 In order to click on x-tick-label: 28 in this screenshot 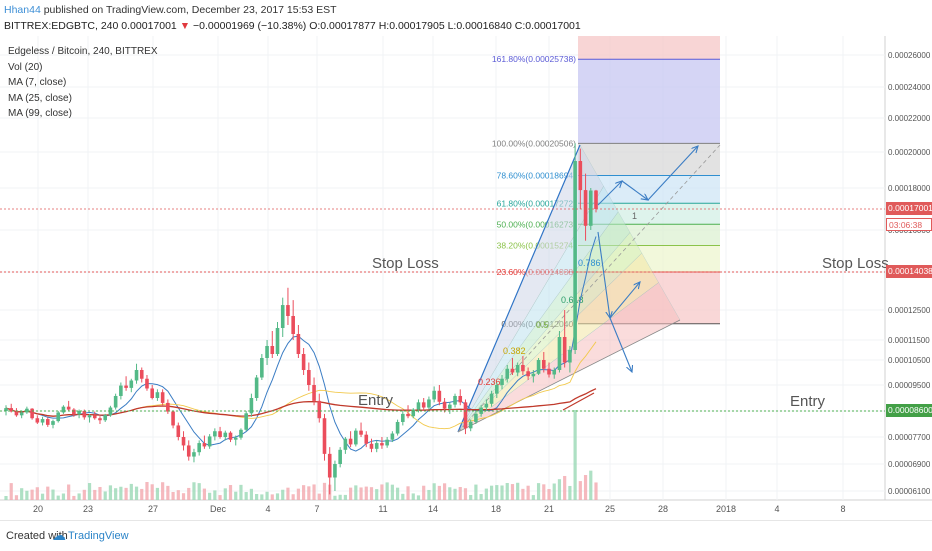, I will do `click(663, 509)`.